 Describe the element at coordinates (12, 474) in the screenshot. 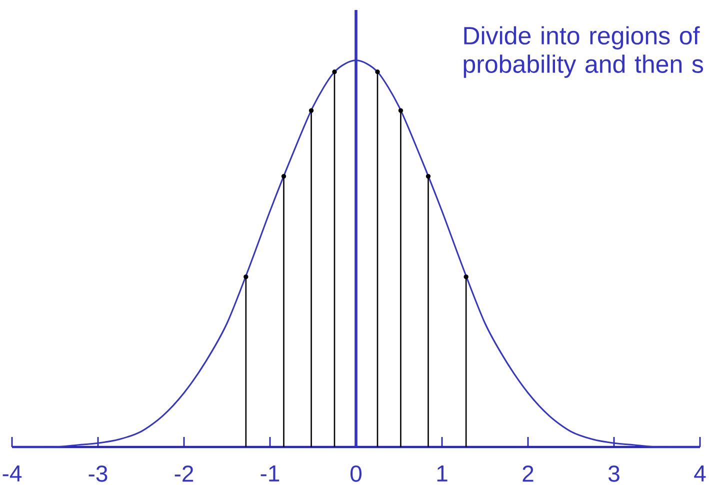

I see `x-tick-label: -4` at that location.